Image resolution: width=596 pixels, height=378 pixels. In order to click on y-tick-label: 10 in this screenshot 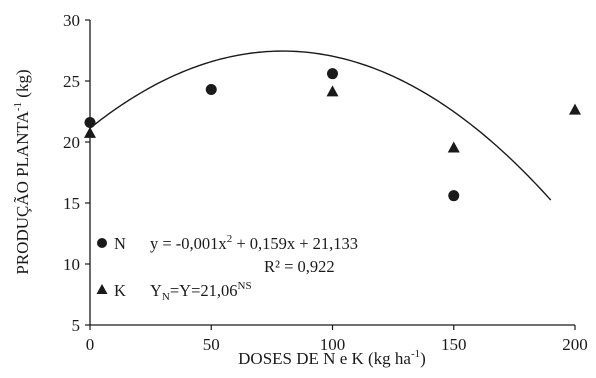, I will do `click(71, 264)`.